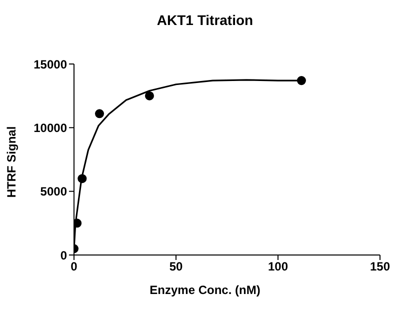  What do you see at coordinates (74, 267) in the screenshot?
I see `x-tick-label: 0` at bounding box center [74, 267].